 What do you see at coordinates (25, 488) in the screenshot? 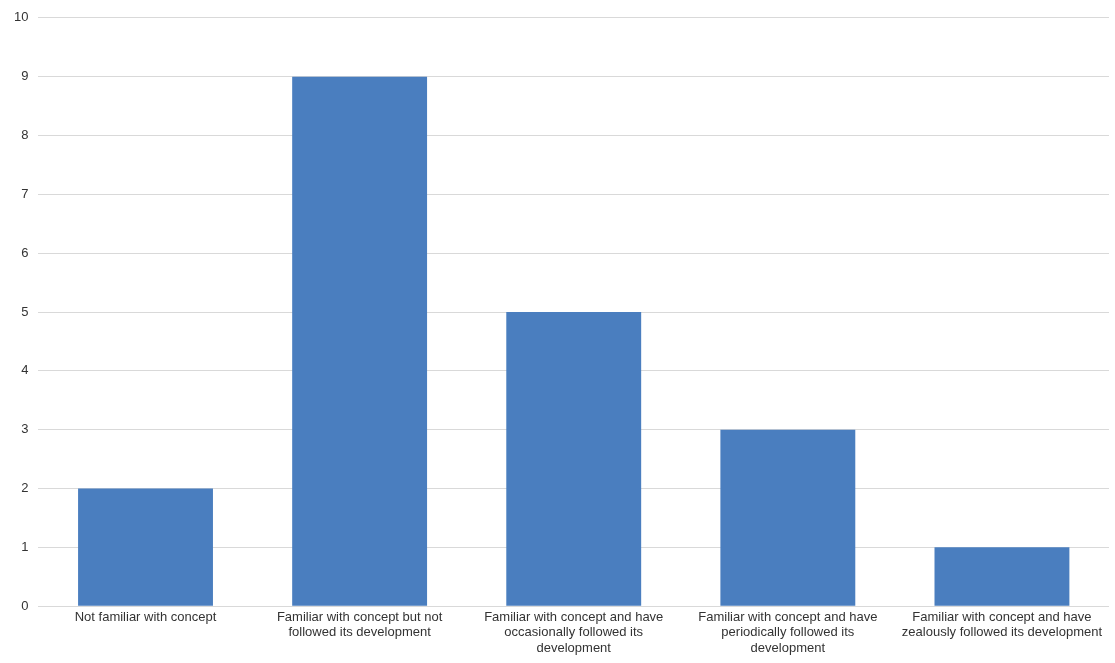
I see `y-tick-label: 2` at bounding box center [25, 488].